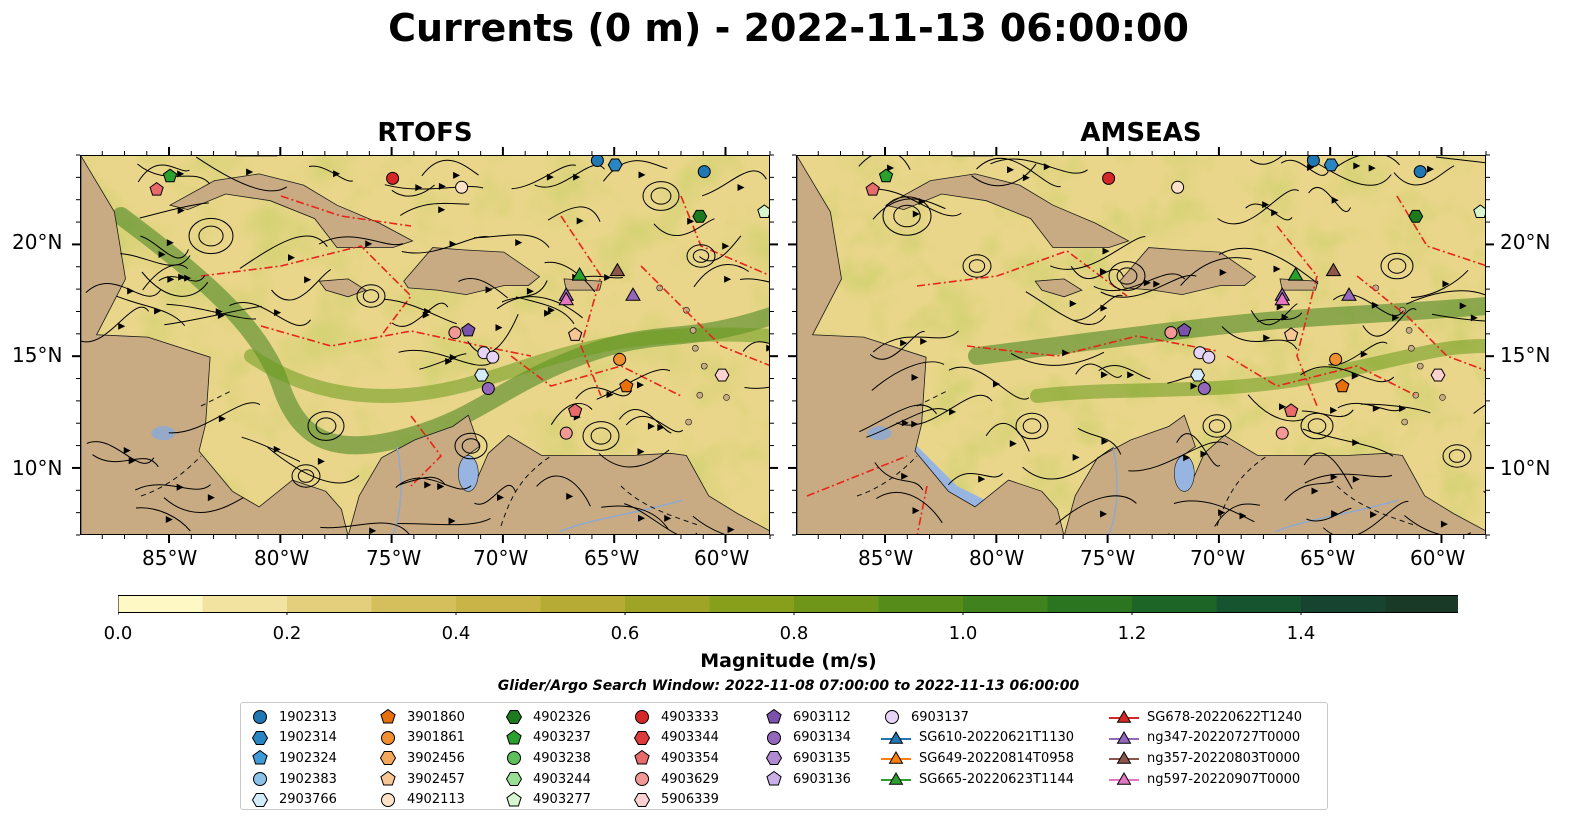 Image resolution: width=1577 pixels, height=827 pixels. What do you see at coordinates (807, 779) in the screenshot?
I see `legend-item: 6903136` at bounding box center [807, 779].